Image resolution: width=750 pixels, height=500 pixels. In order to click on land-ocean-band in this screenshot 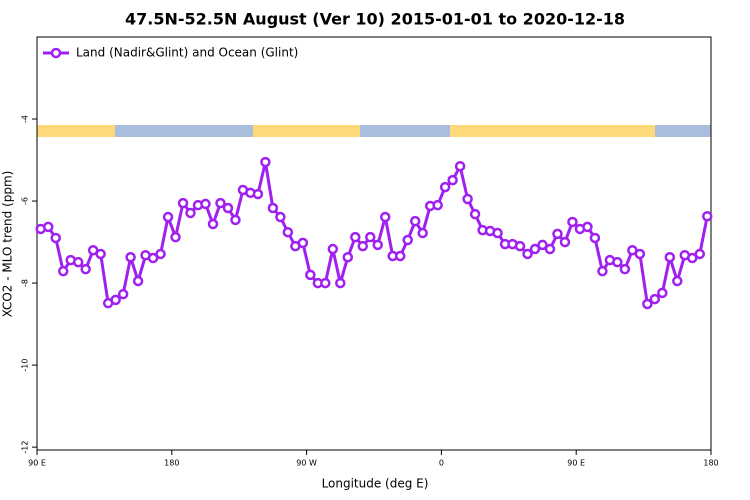, I will do `click(374, 131)`.